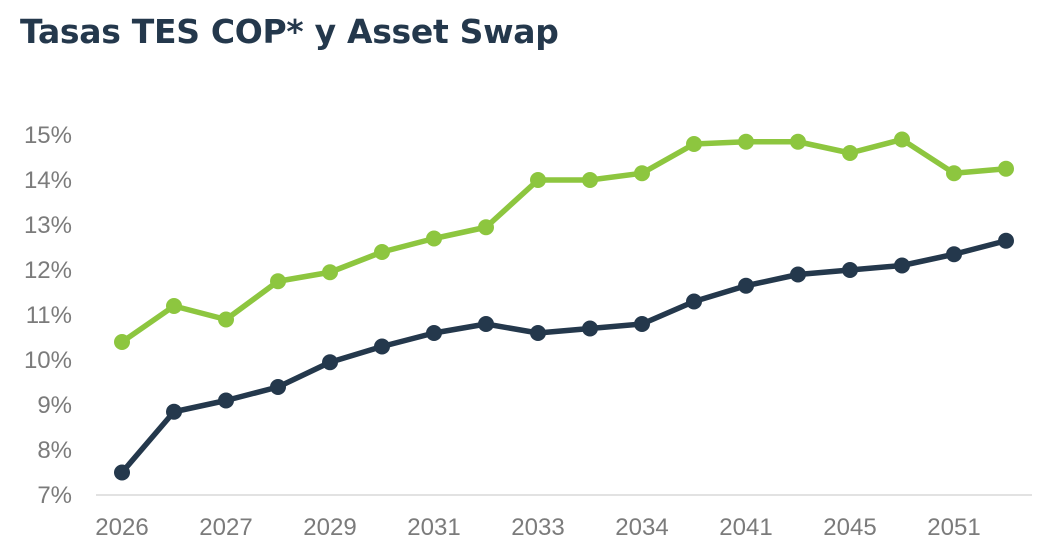  Describe the element at coordinates (433, 527) in the screenshot. I see `x-tick-label: 2031` at that location.